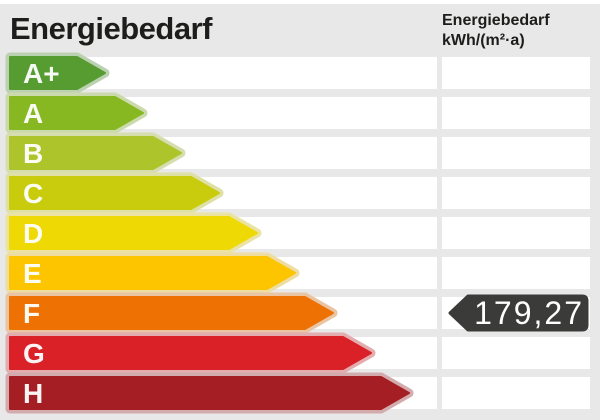 This screenshot has width=600, height=420. I want to click on band-label-aplus: A+, so click(41, 73).